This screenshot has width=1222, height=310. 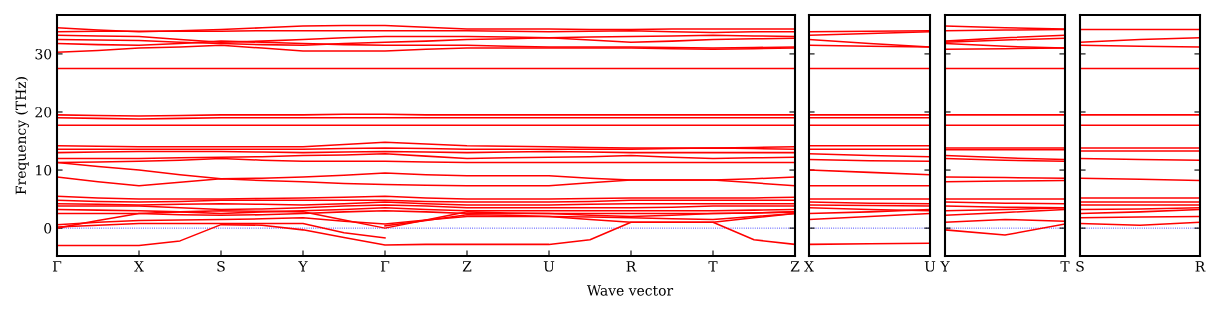 I want to click on y-tick-label: 10, so click(x=44, y=170).